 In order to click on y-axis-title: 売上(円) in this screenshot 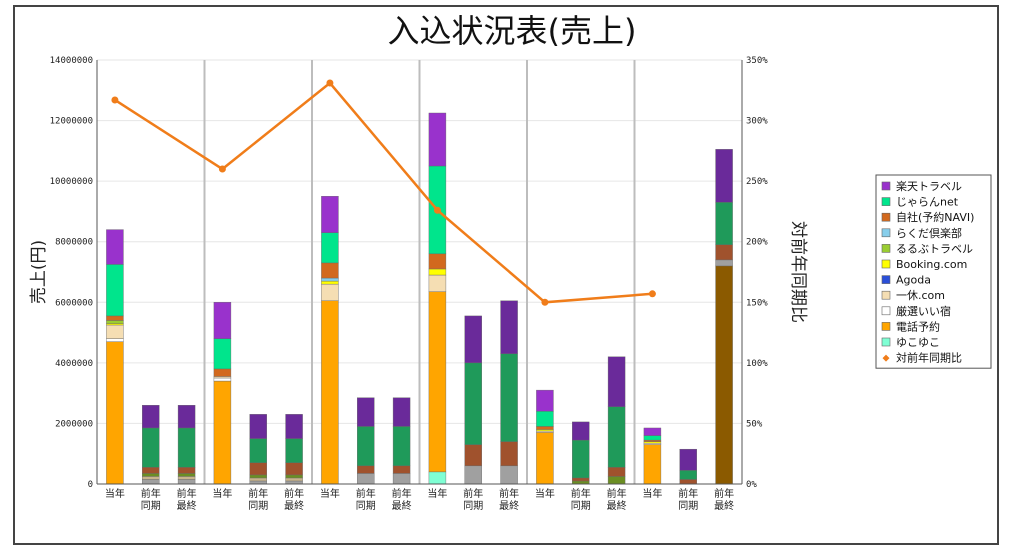, I will do `click(39, 272)`.